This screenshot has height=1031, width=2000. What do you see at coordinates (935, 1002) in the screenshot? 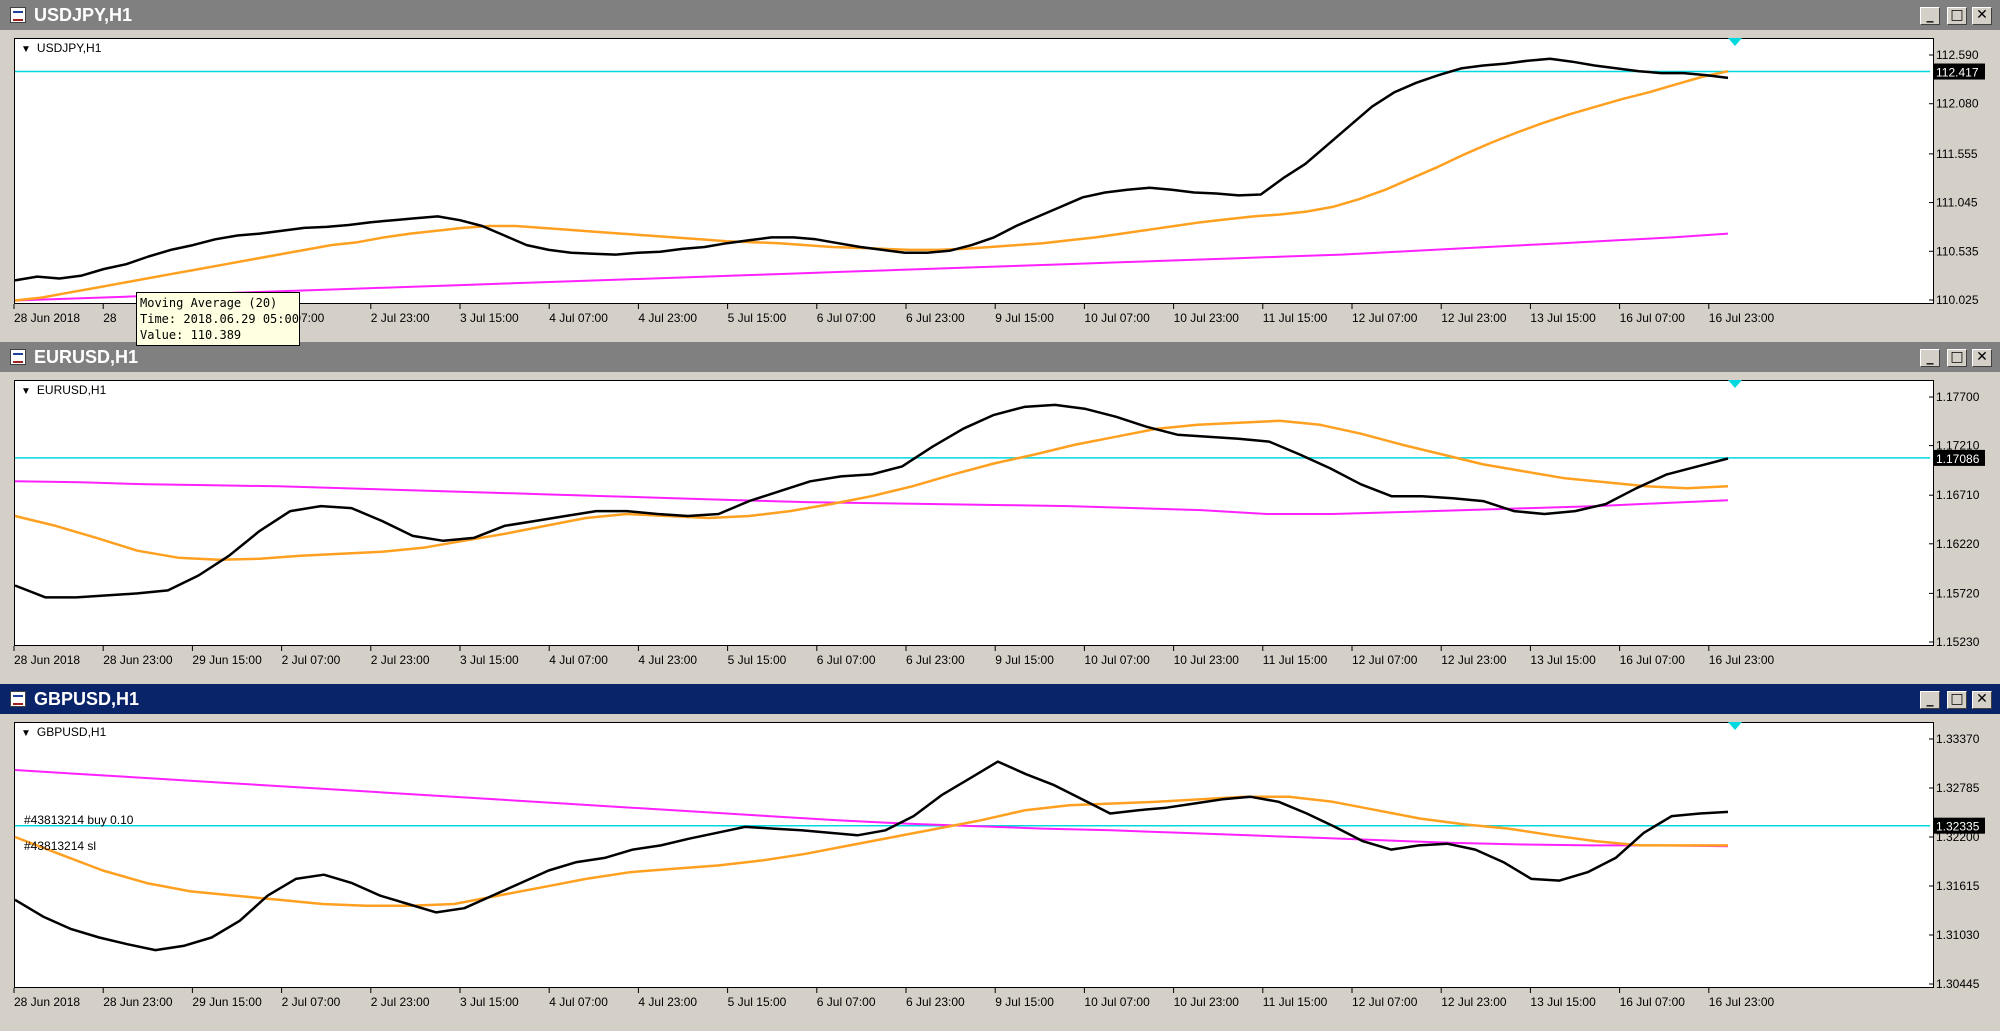
I see `x-tick-label: 6 Jul 23:00` at bounding box center [935, 1002].